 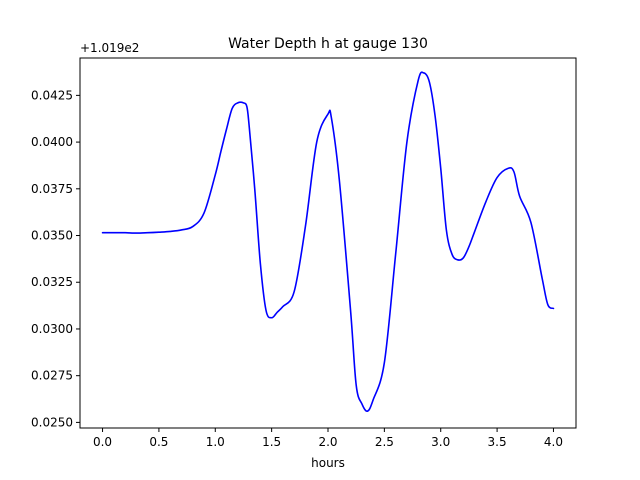 I want to click on x-tick-label: 0.5, so click(x=158, y=442).